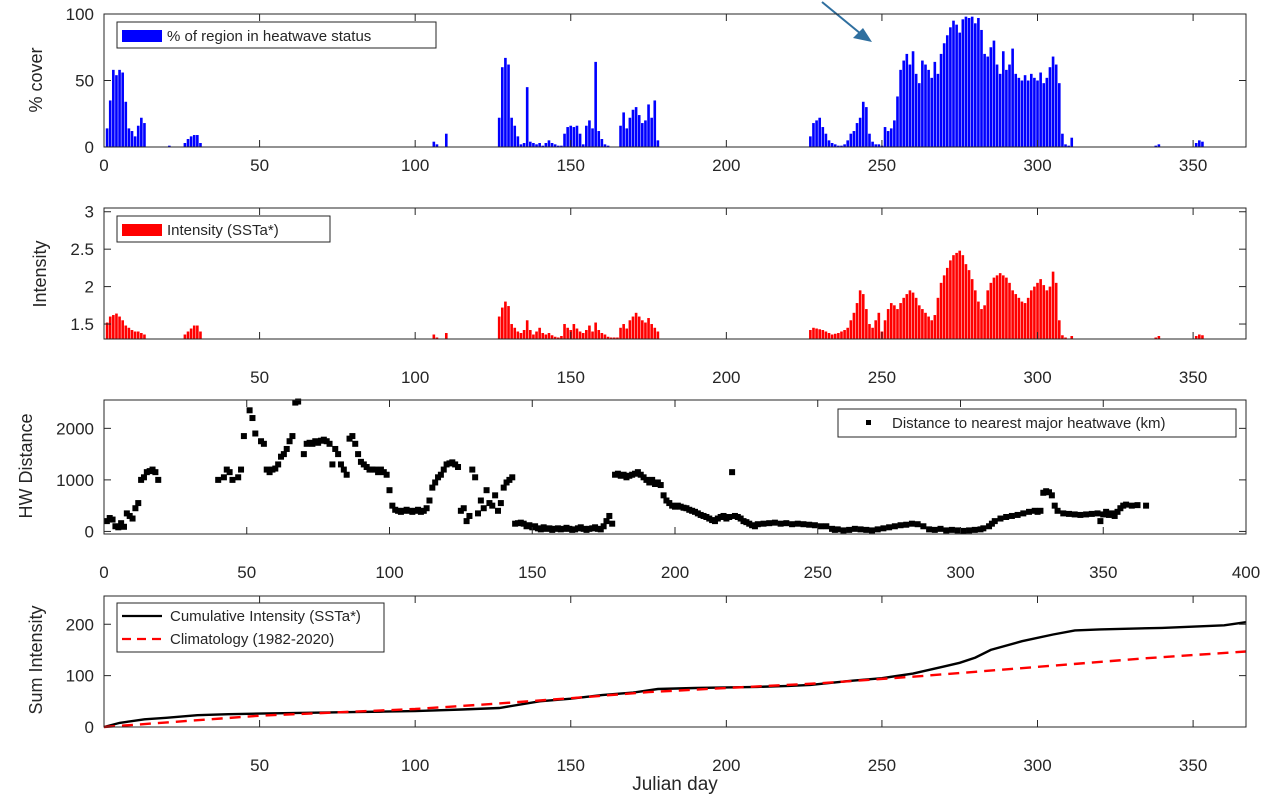  I want to click on legend-label-distance: Distance to nearest major heatwave (km), so click(1028, 423).